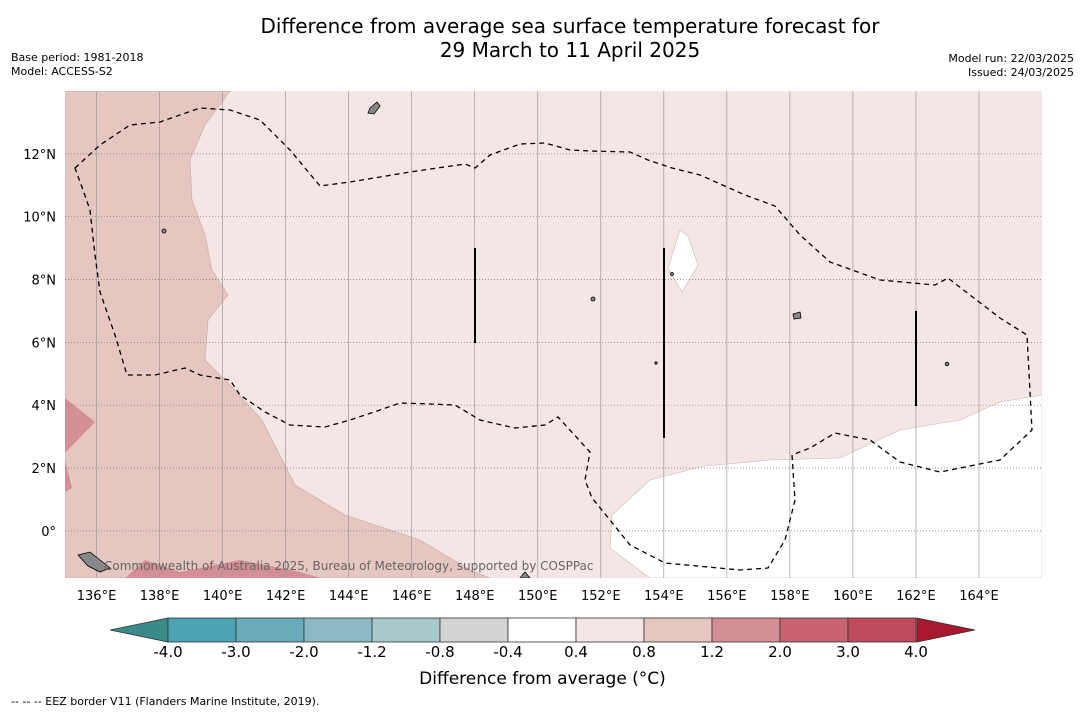  I want to click on model-name: Model: ACCESS-S2, so click(62, 71).